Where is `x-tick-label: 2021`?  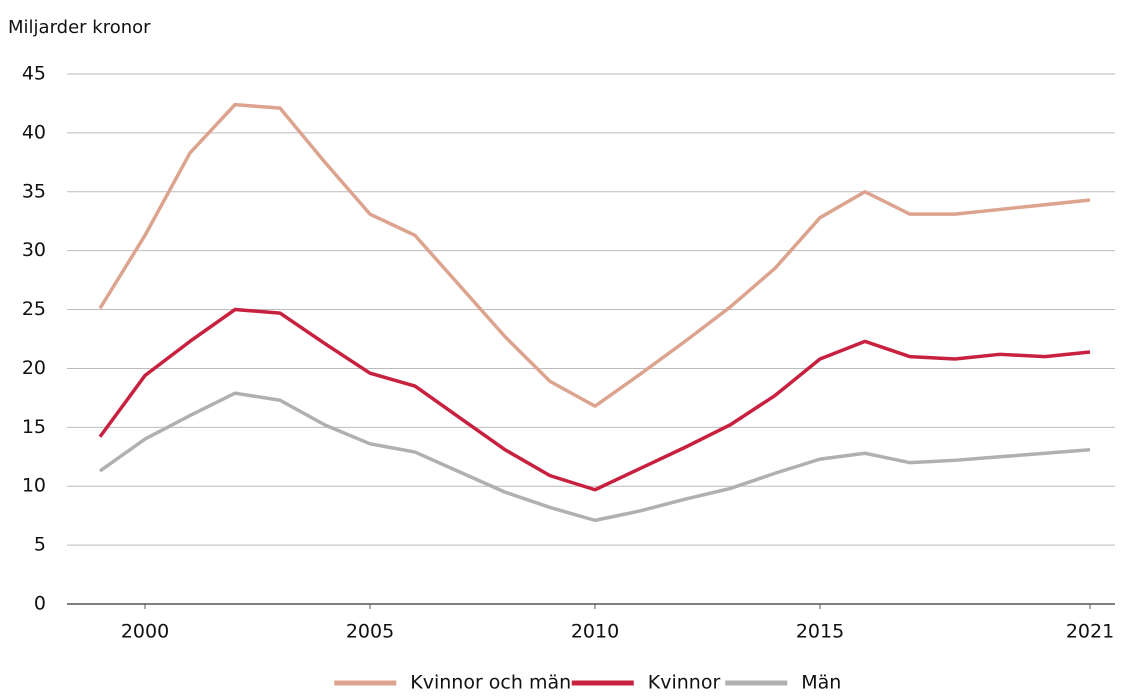
x-tick-label: 2021 is located at coordinates (1090, 632).